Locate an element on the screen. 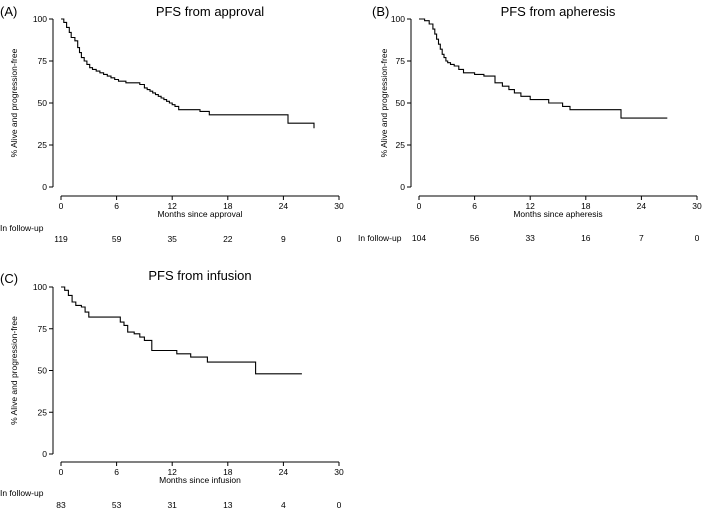 This screenshot has width=702, height=509. chart-title: PFS from apheresis is located at coordinates (558, 11).